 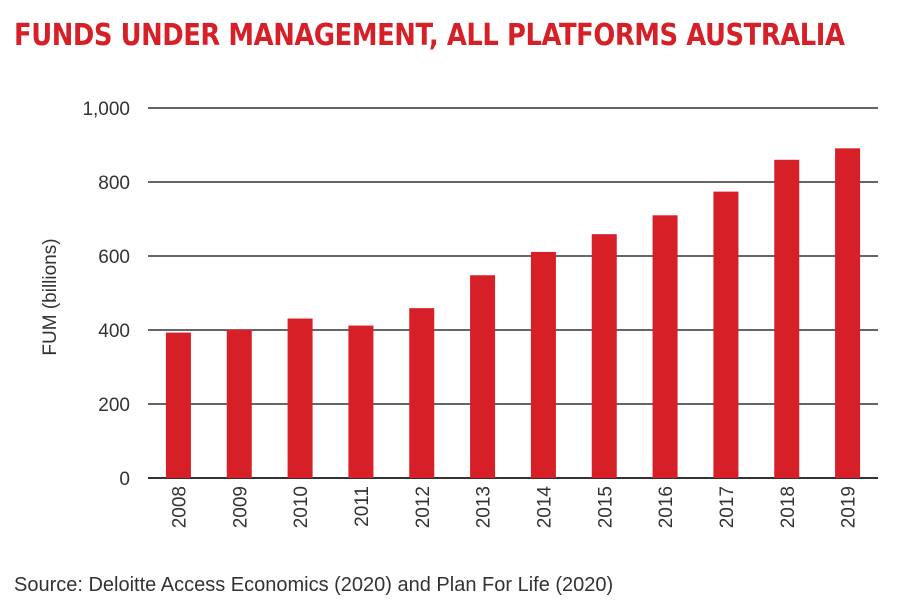 What do you see at coordinates (544, 507) in the screenshot?
I see `x-tick-label: 2014` at bounding box center [544, 507].